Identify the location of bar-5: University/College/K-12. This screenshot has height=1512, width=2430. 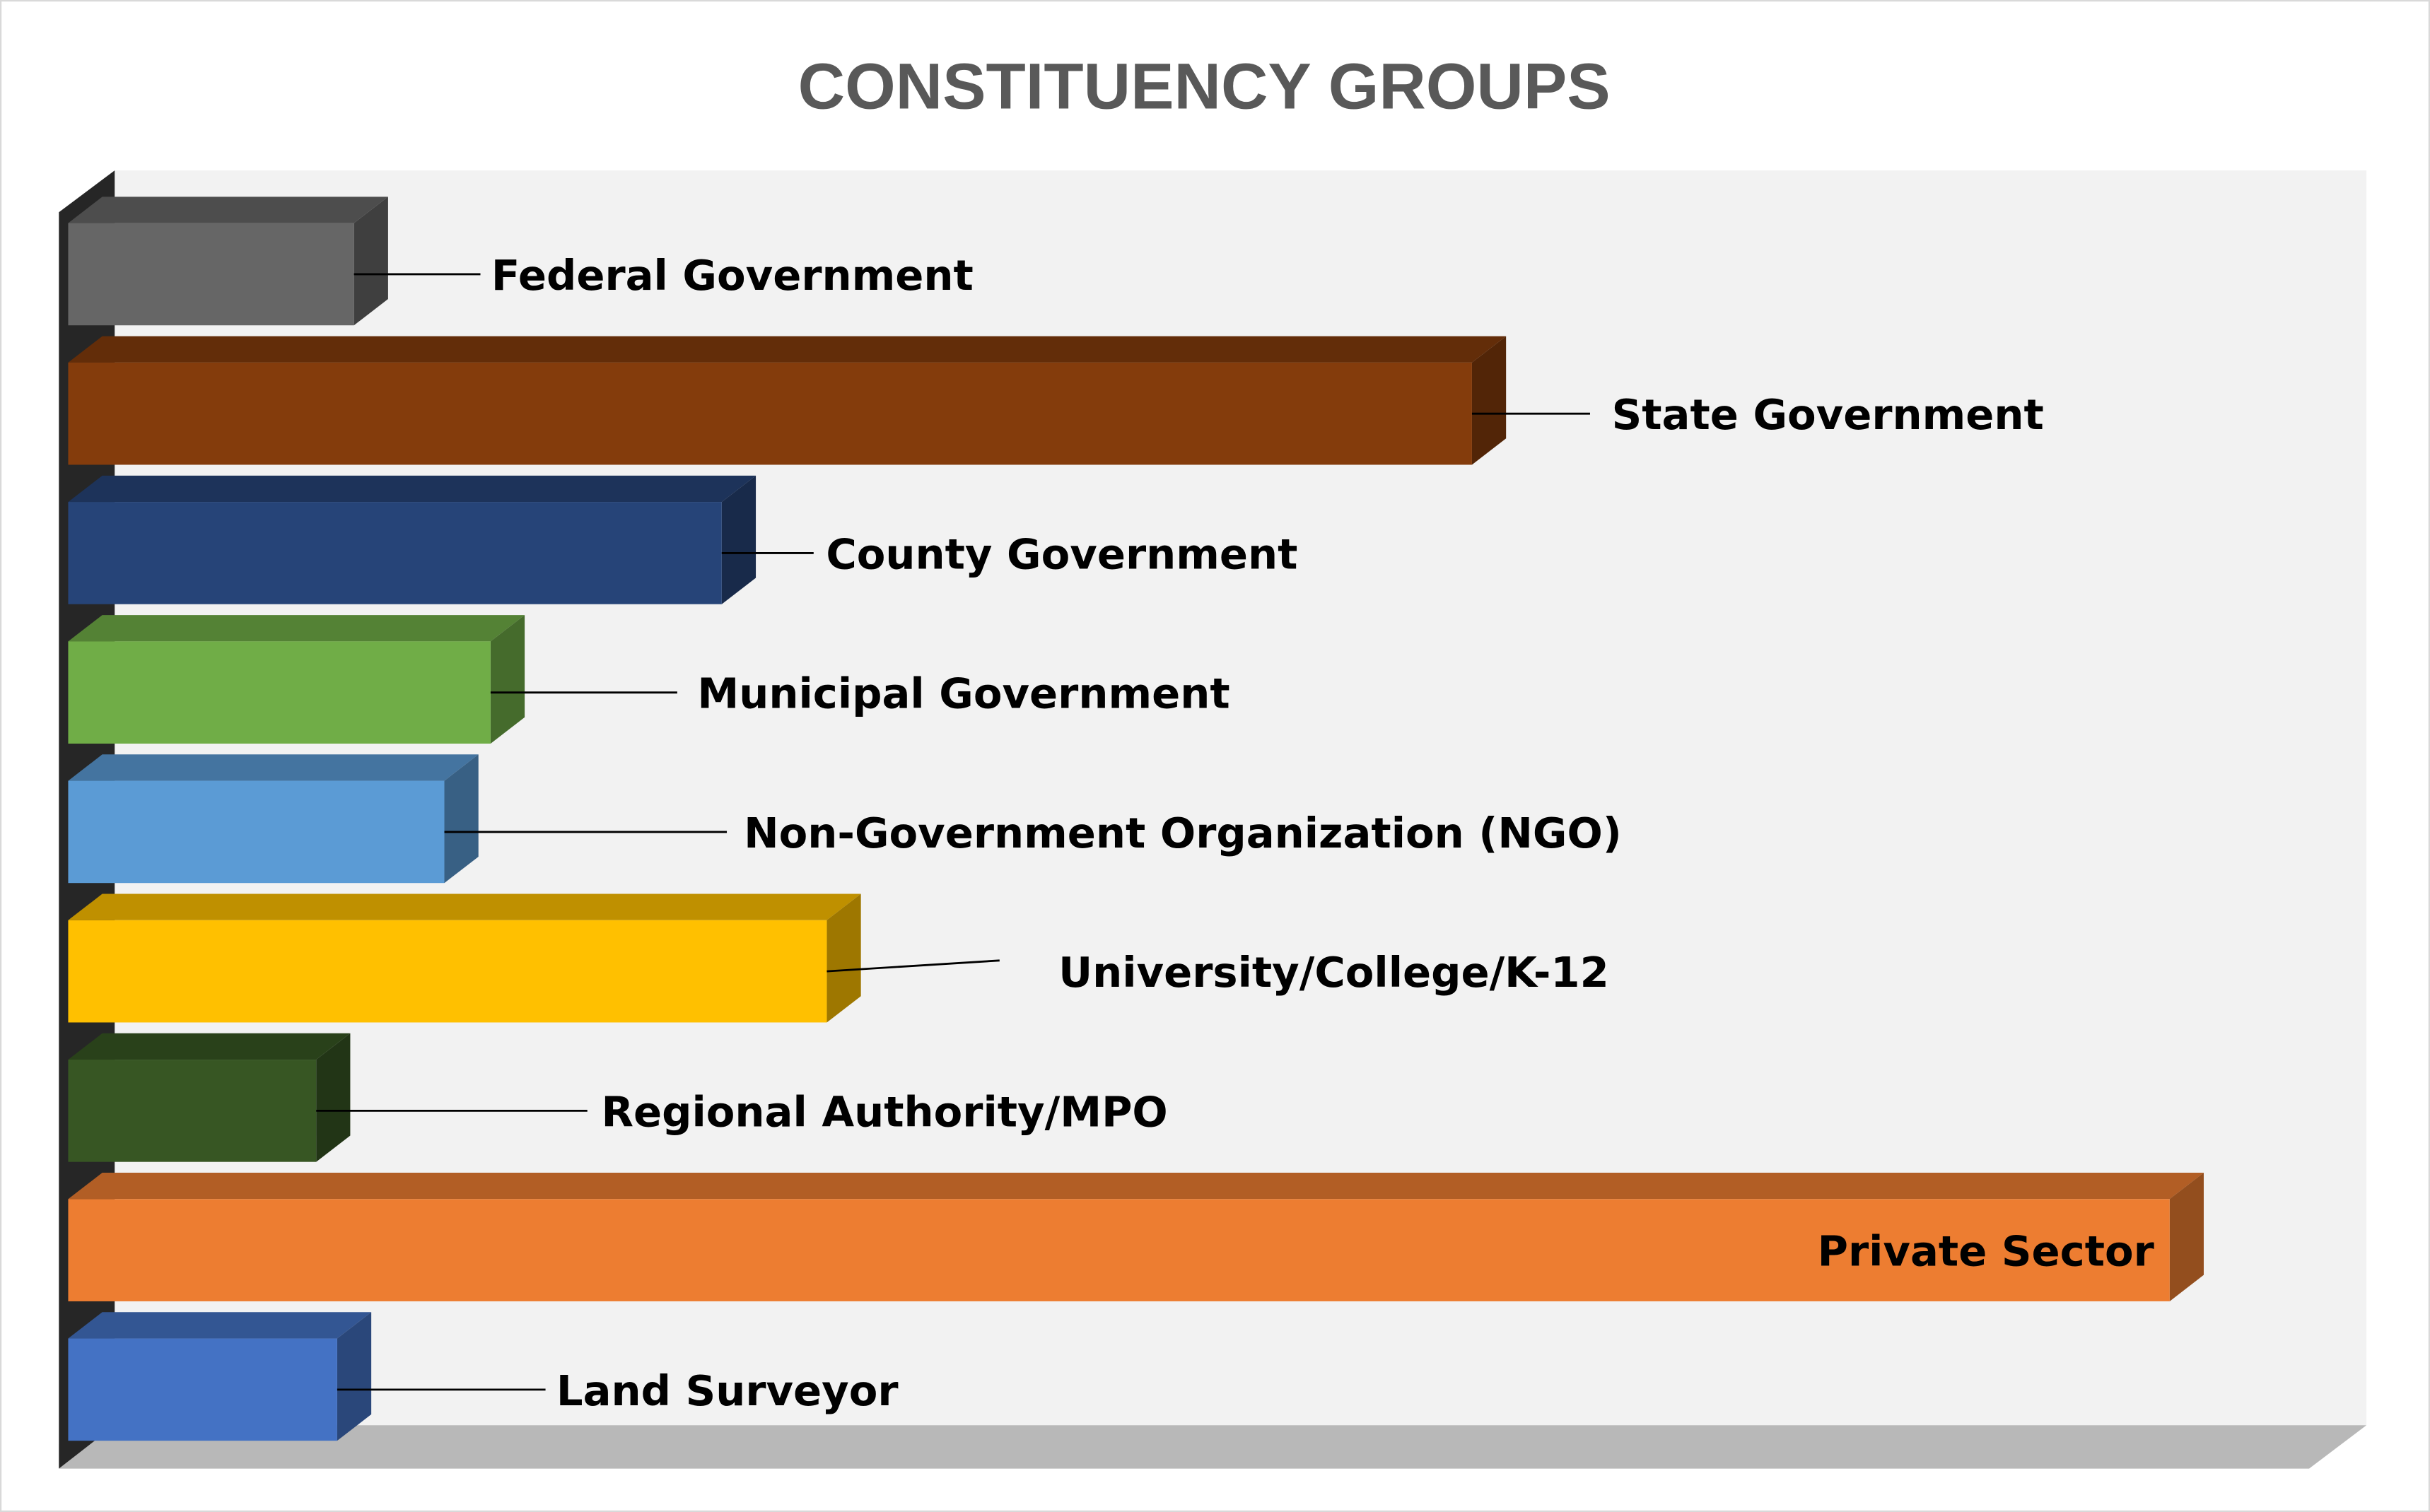
(838, 958).